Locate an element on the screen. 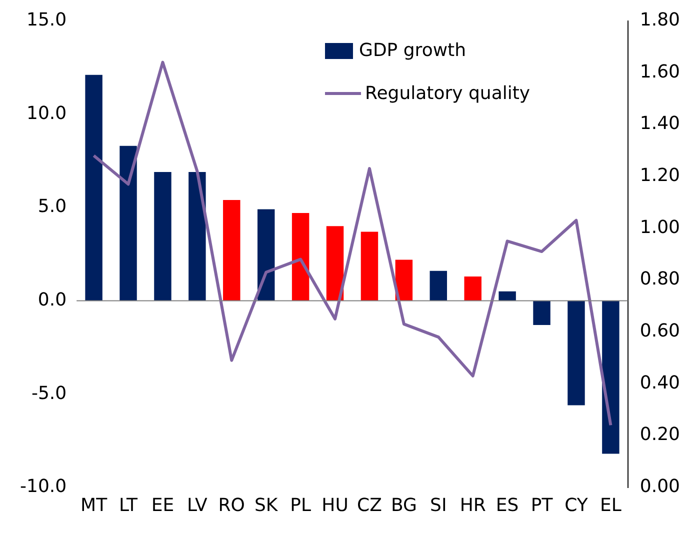 This screenshot has width=696, height=535. y2-tick-label: 1.20 is located at coordinates (660, 175).